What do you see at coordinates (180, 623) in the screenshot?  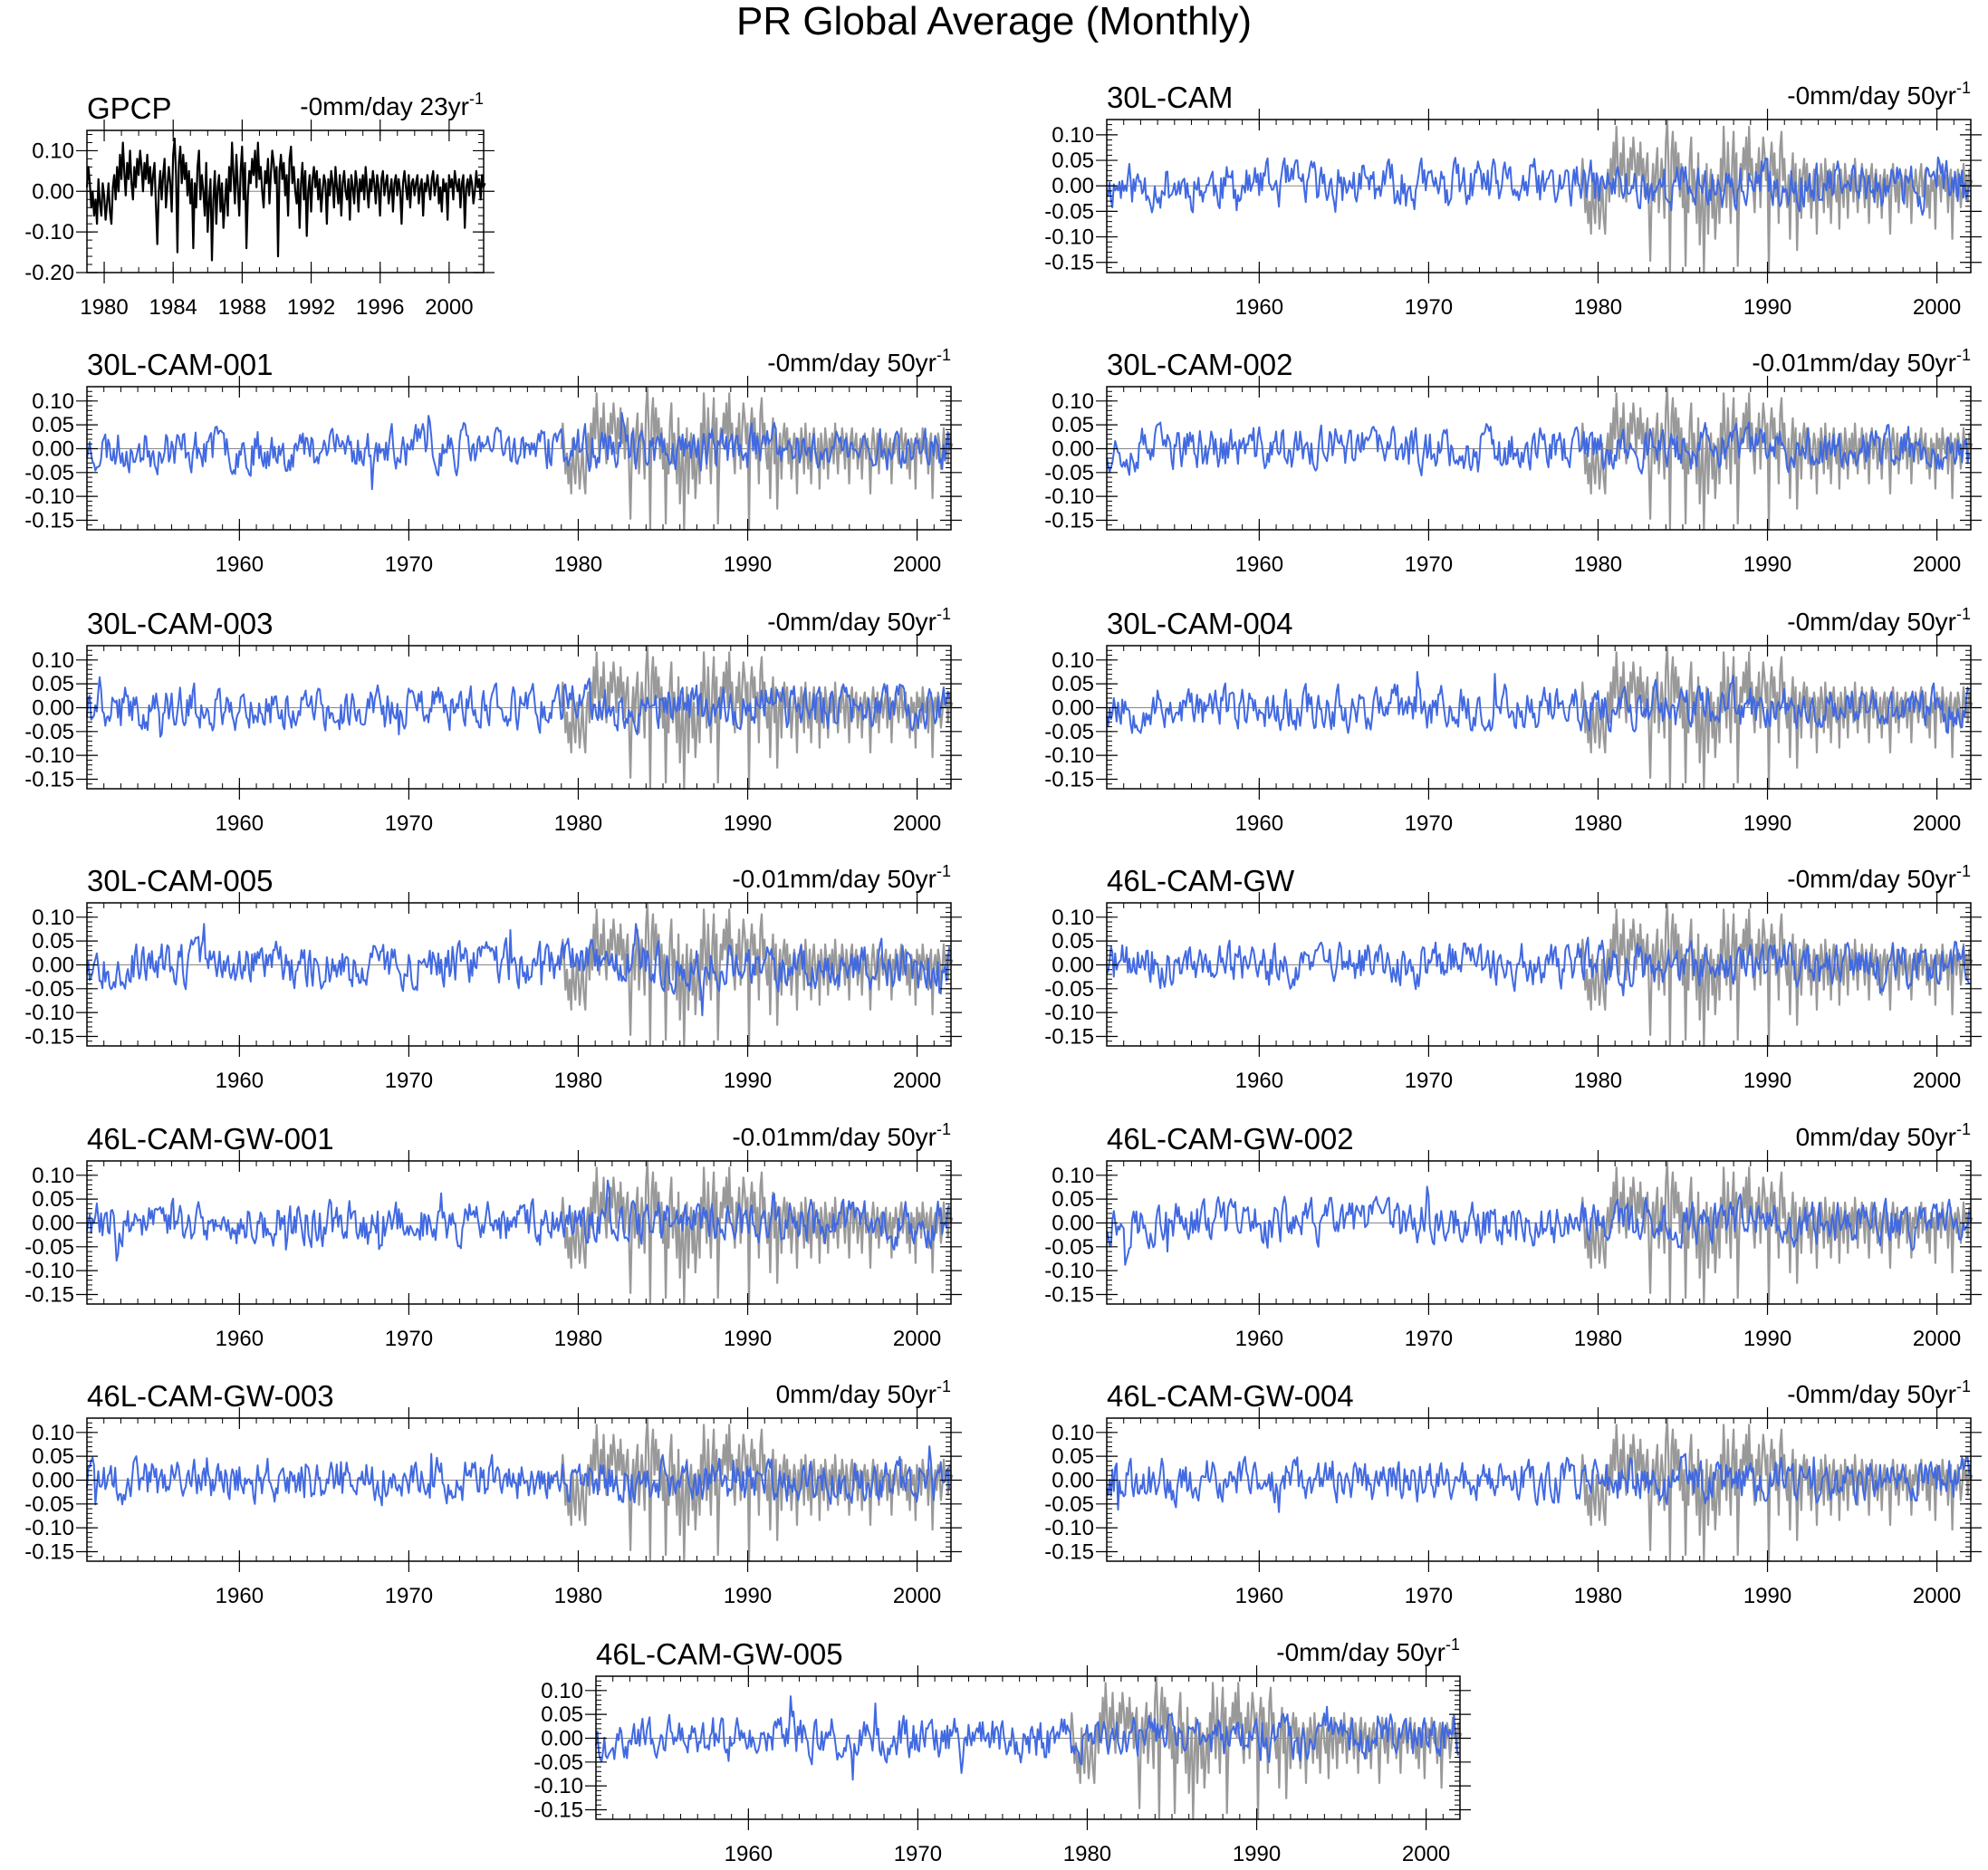 I see `panel-title: 30L-CAM-003` at bounding box center [180, 623].